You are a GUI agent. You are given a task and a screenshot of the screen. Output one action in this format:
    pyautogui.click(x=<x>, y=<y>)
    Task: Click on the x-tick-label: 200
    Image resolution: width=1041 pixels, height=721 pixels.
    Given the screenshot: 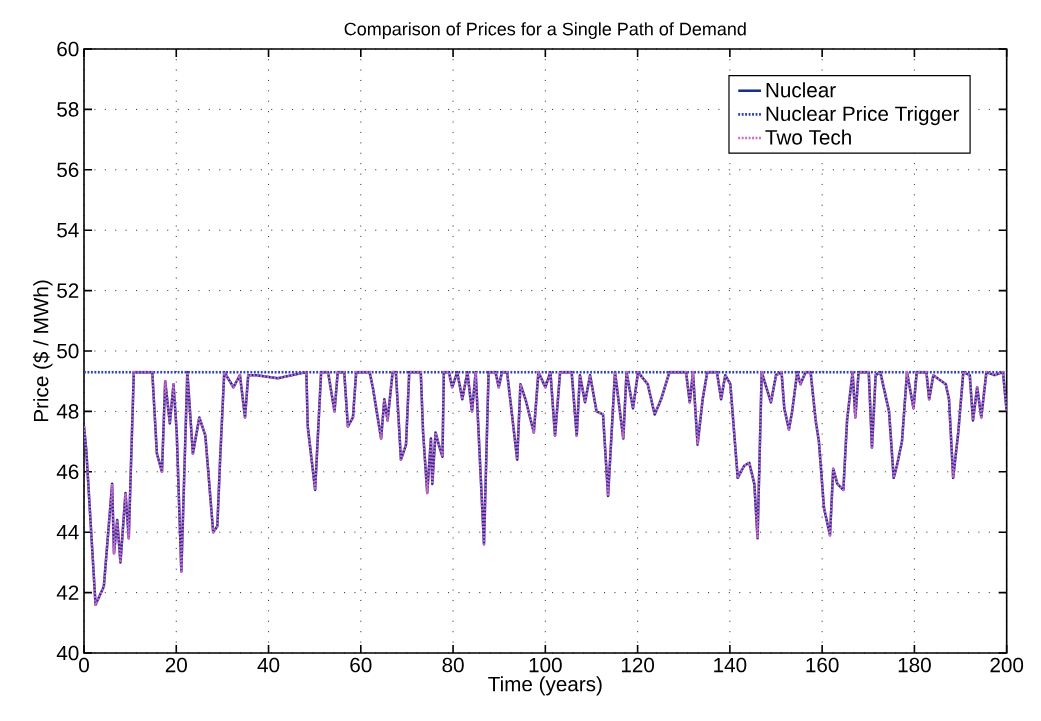 What is the action you would take?
    pyautogui.click(x=1007, y=665)
    